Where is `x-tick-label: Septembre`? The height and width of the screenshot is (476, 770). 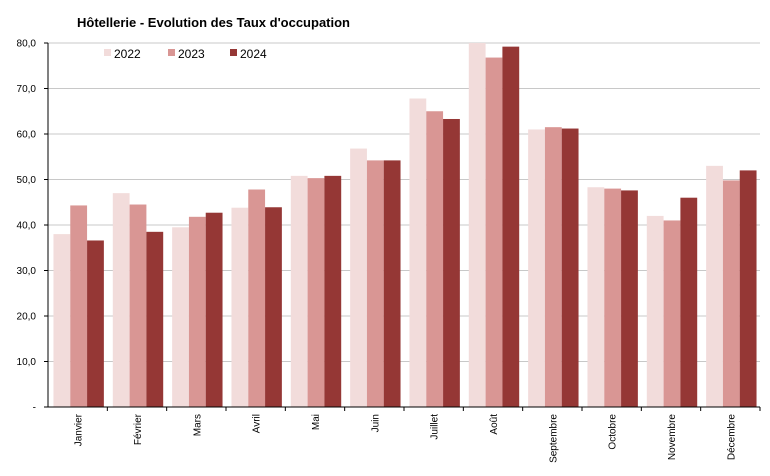
x-tick-label: Septembre is located at coordinates (553, 438).